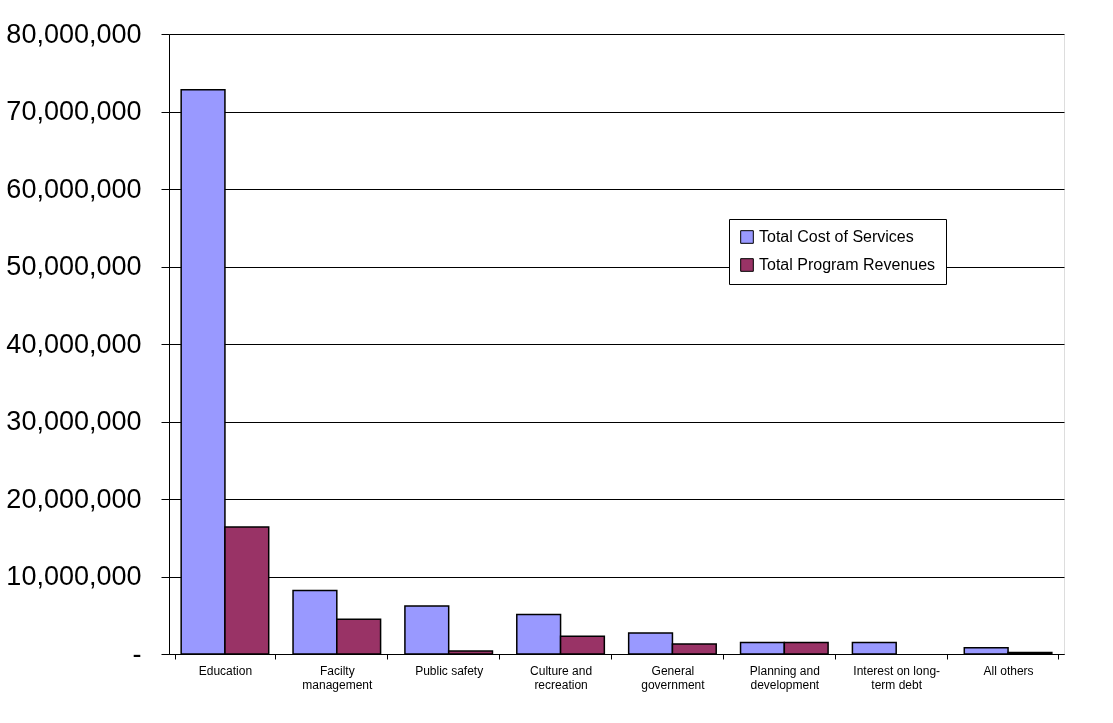 The width and height of the screenshot is (1113, 723). I want to click on x-tick-label: Planning and development, so click(784, 677).